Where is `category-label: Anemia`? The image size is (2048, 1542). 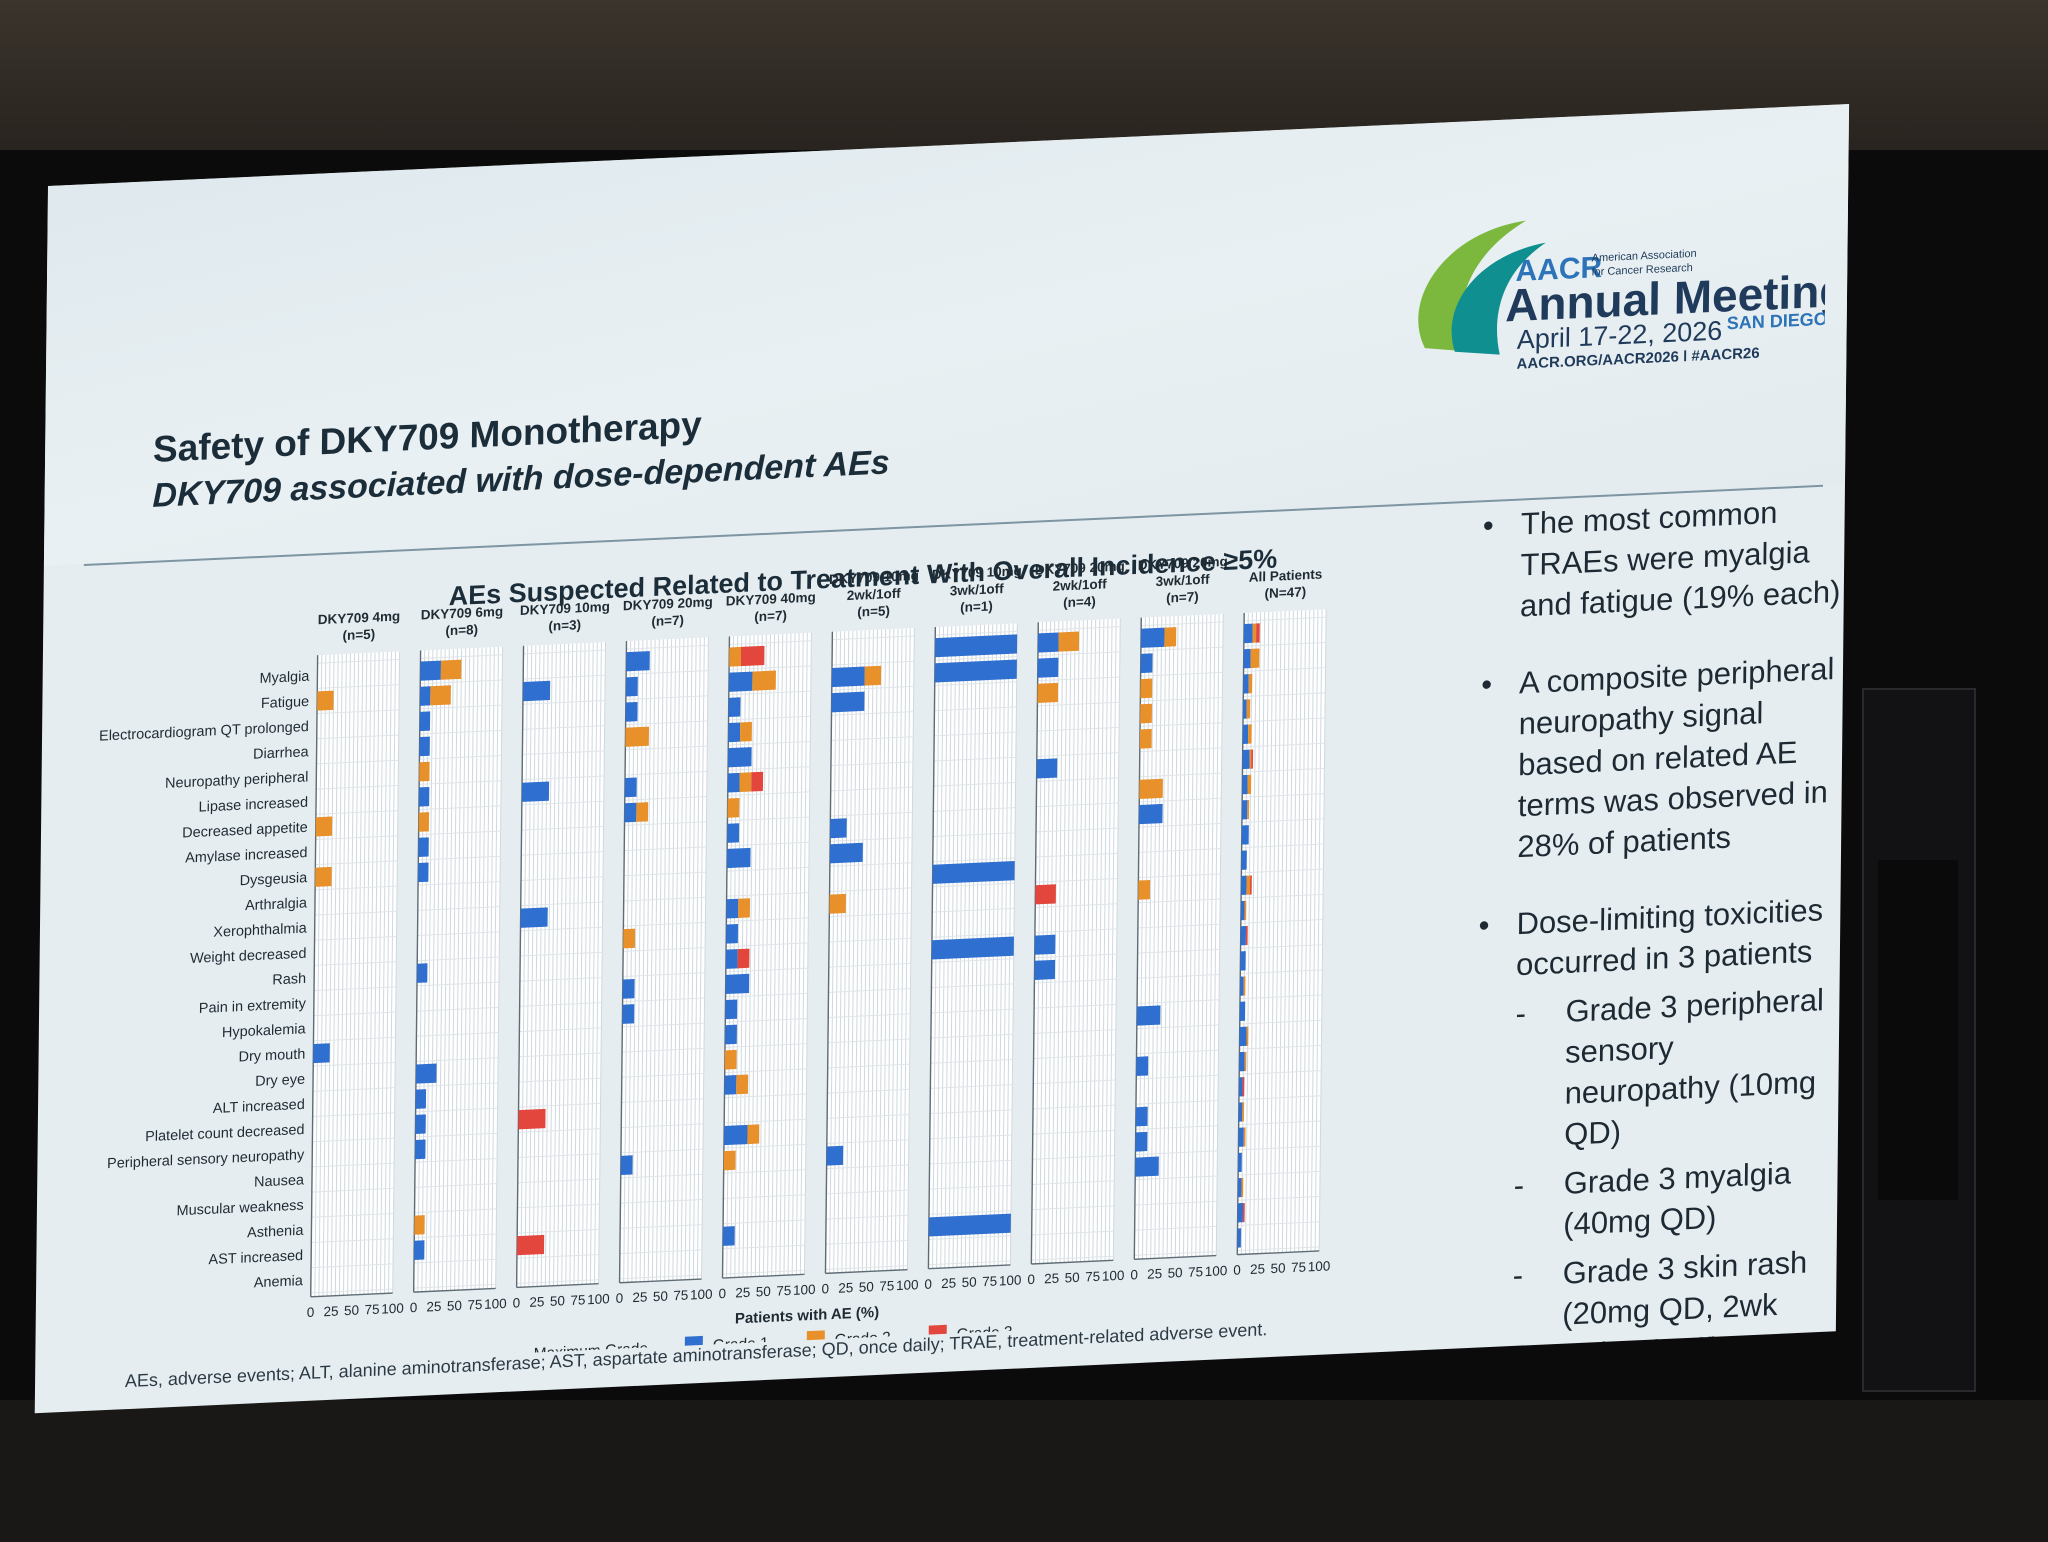
category-label: Anemia is located at coordinates (279, 1282).